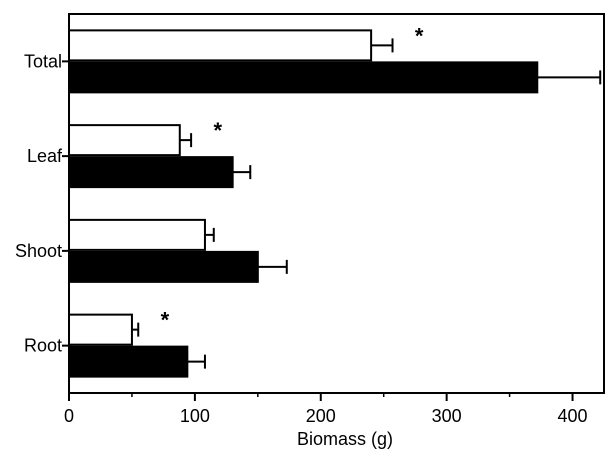 The width and height of the screenshot is (607, 450). I want to click on y-tick-label: Shoot, so click(38, 251).